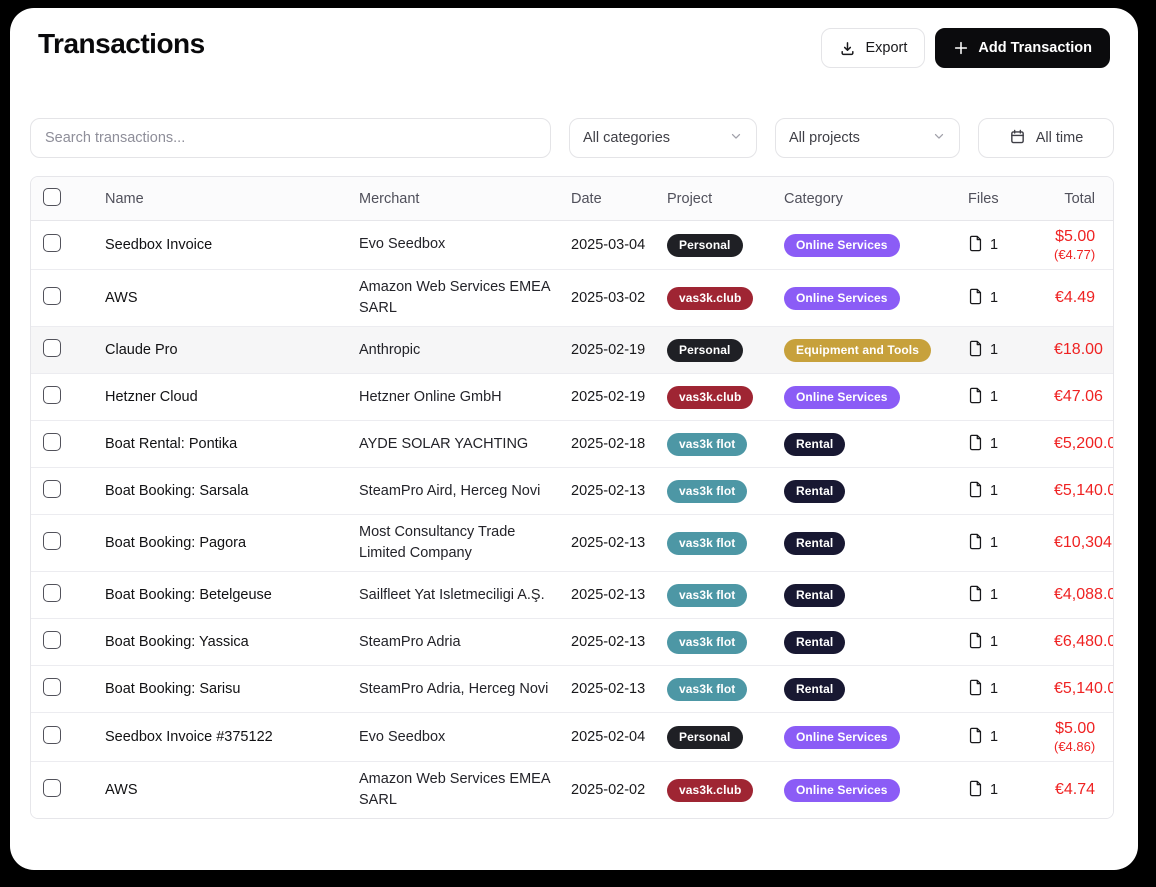  I want to click on column-header-merchant: Merchant, so click(389, 198).